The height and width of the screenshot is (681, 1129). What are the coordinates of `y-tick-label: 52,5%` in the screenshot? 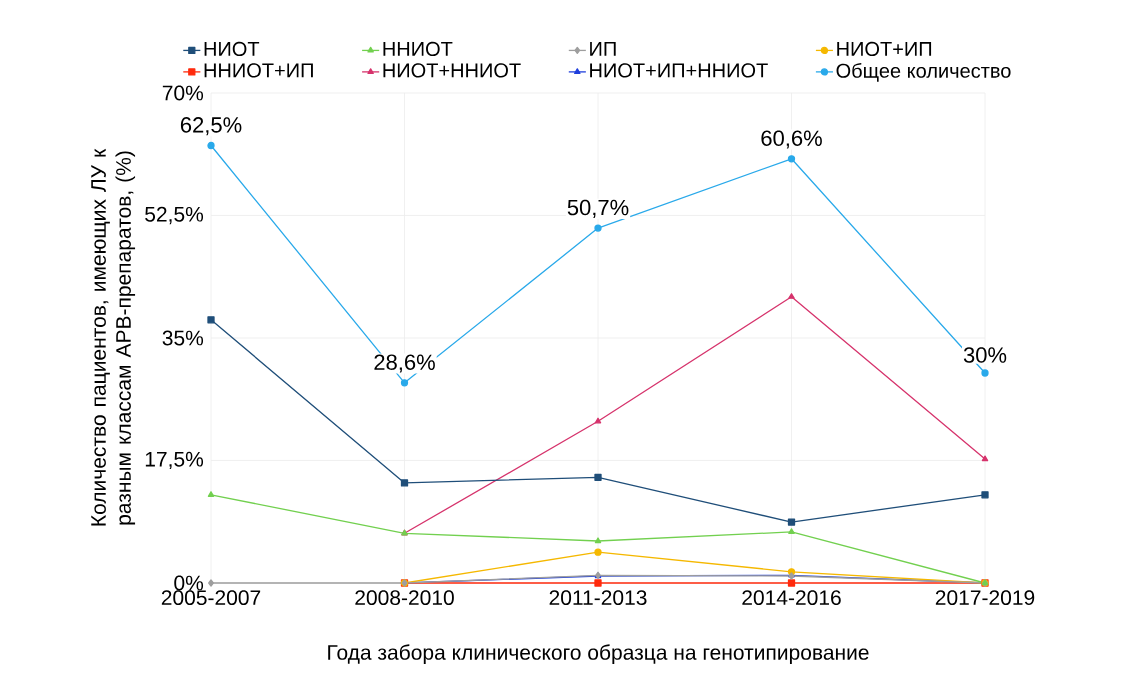 It's located at (174, 215).